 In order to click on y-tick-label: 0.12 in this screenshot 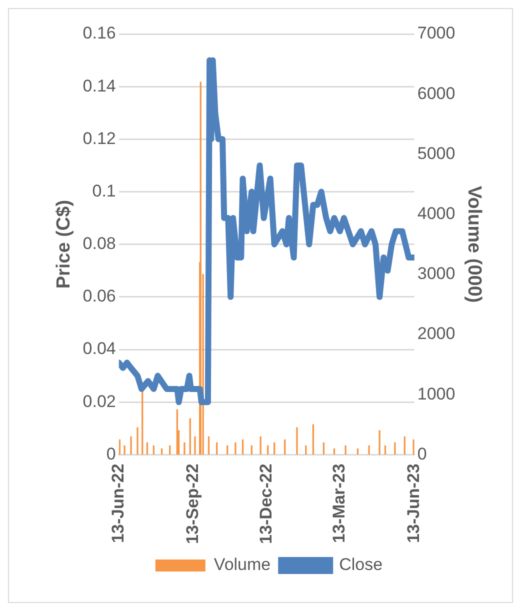, I will do `click(99, 138)`.